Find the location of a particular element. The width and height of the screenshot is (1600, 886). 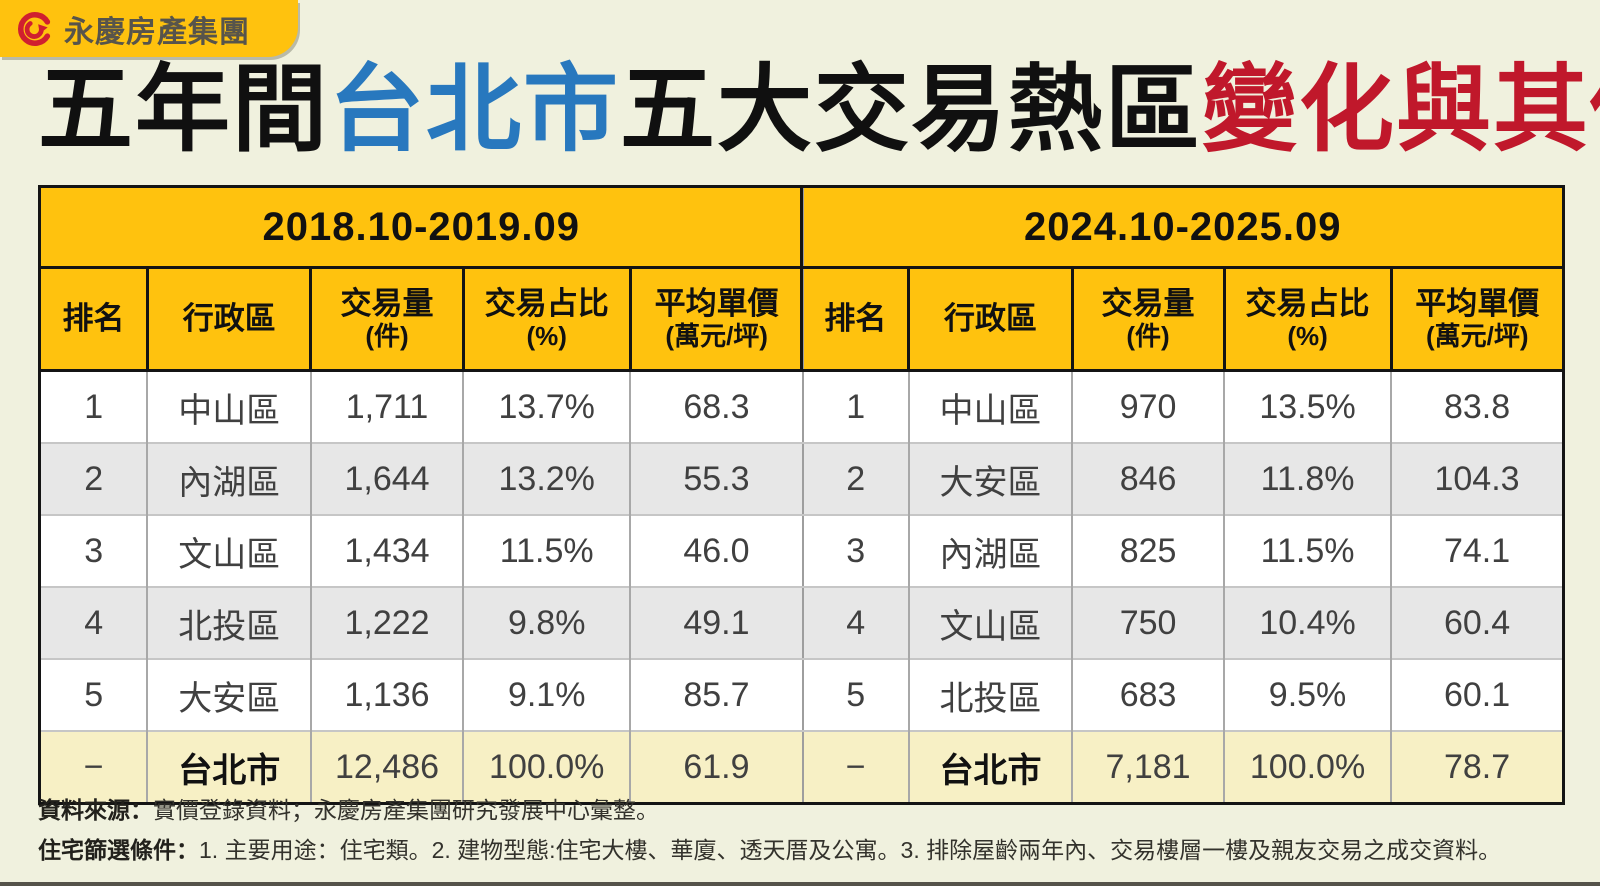

footer-filter-label: 住宅篩選條件： is located at coordinates (118, 849).